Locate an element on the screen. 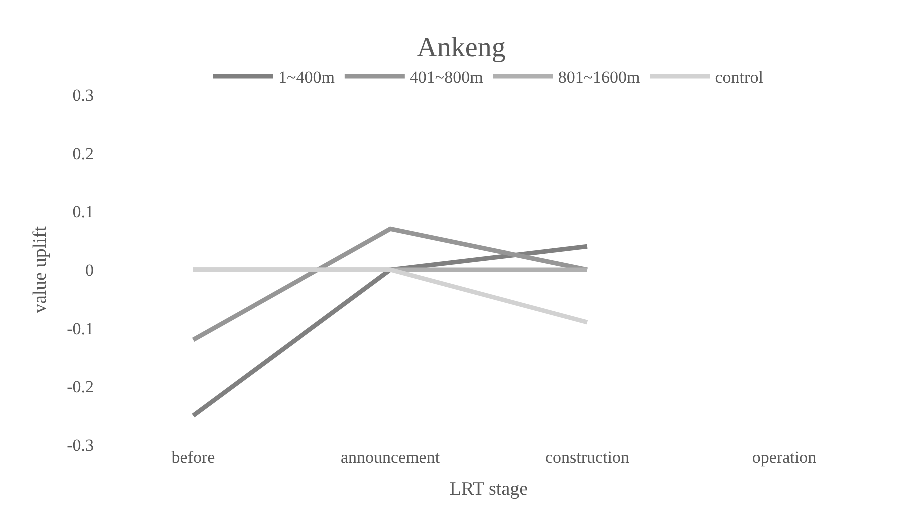  y-tick-label: -0.2 is located at coordinates (80, 387).